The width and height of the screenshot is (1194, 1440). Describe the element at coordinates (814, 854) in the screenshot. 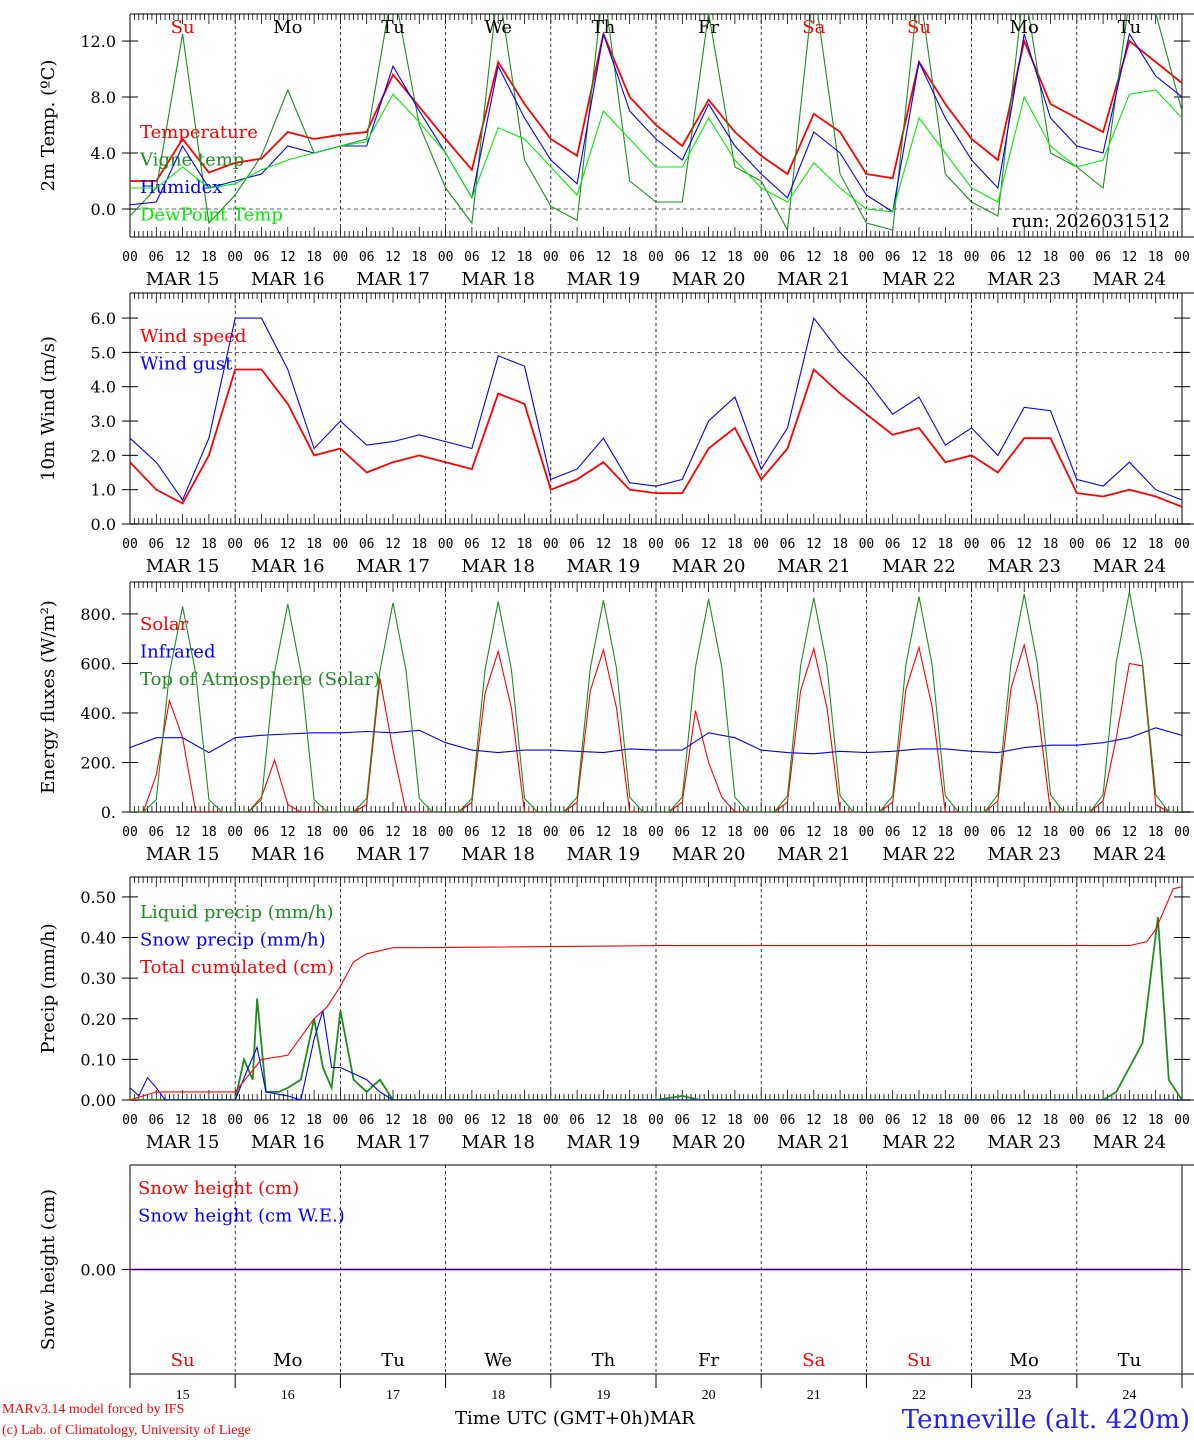

I see `x-date-label: MAR 21` at that location.